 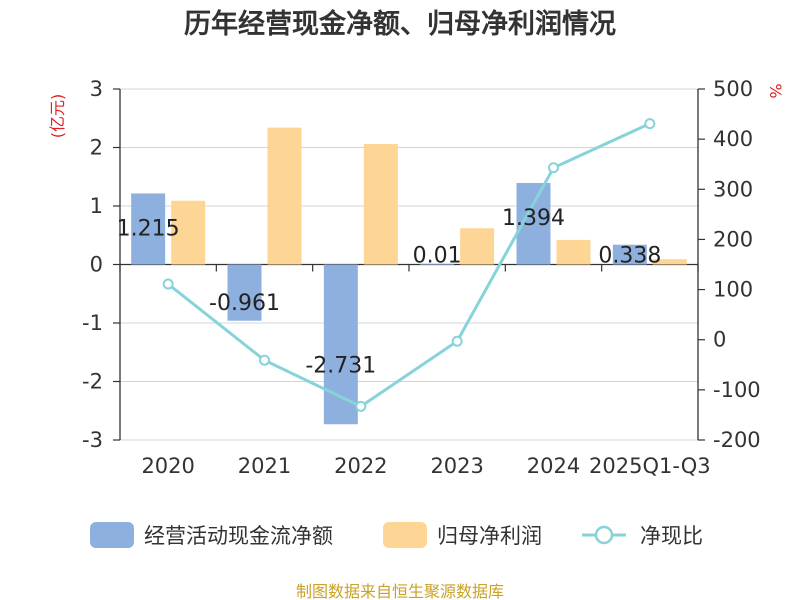 I want to click on cashflow-data-label: 0.338, so click(x=629, y=256).